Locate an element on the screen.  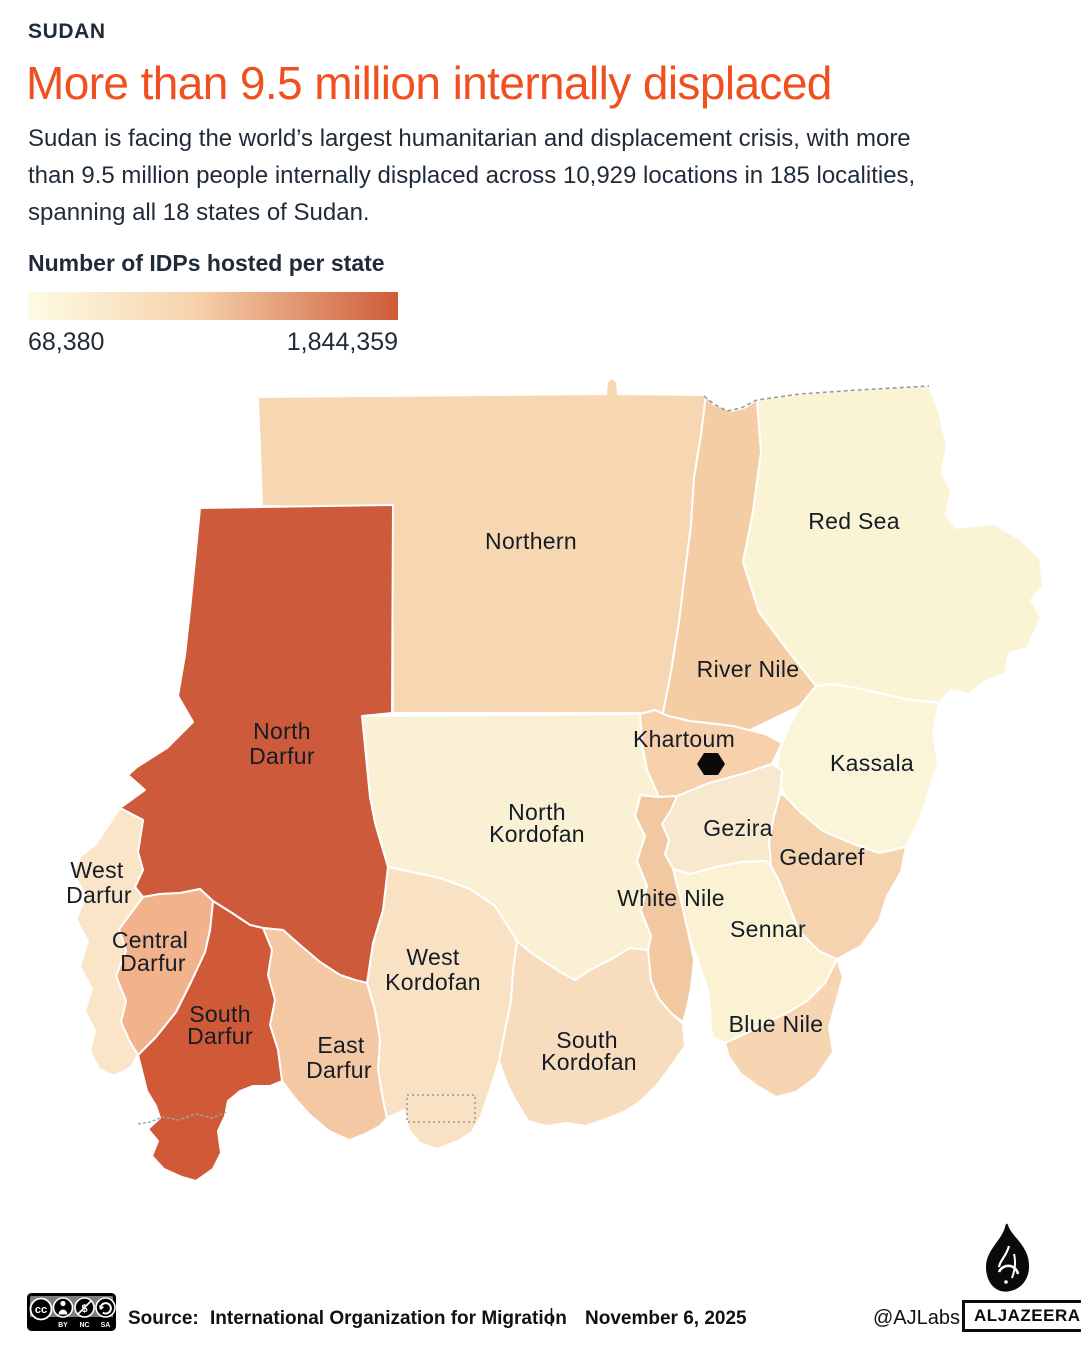
cc-icon: cc is located at coordinates (41, 1309).